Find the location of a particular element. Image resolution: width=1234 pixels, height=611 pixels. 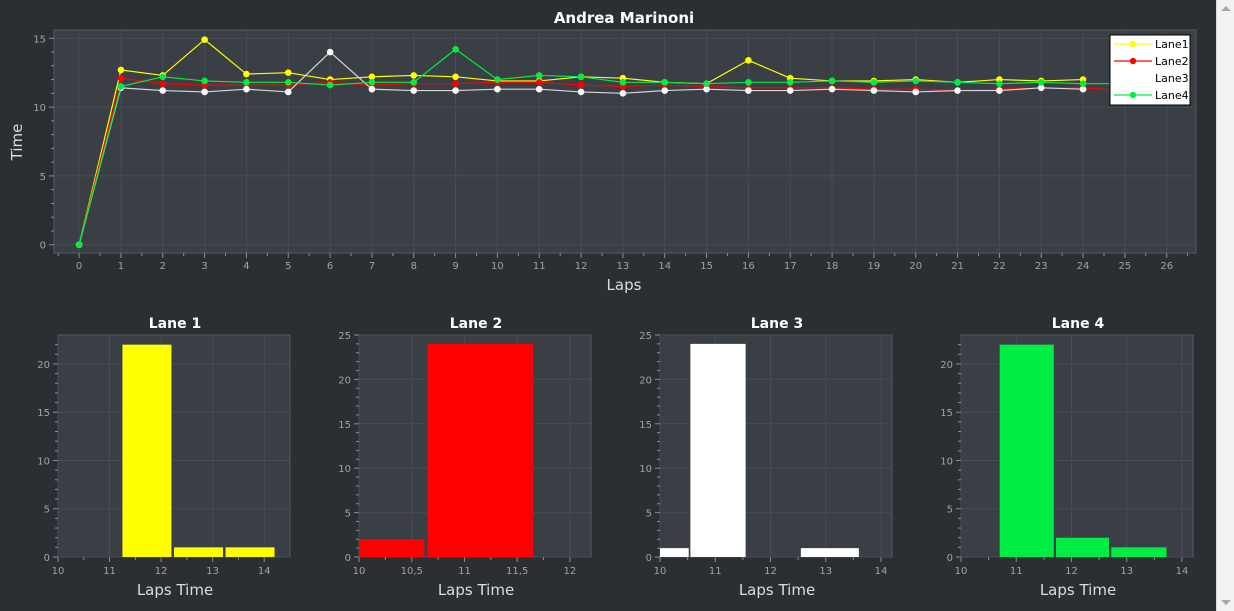

x-tick-label: 12 is located at coordinates (161, 571).